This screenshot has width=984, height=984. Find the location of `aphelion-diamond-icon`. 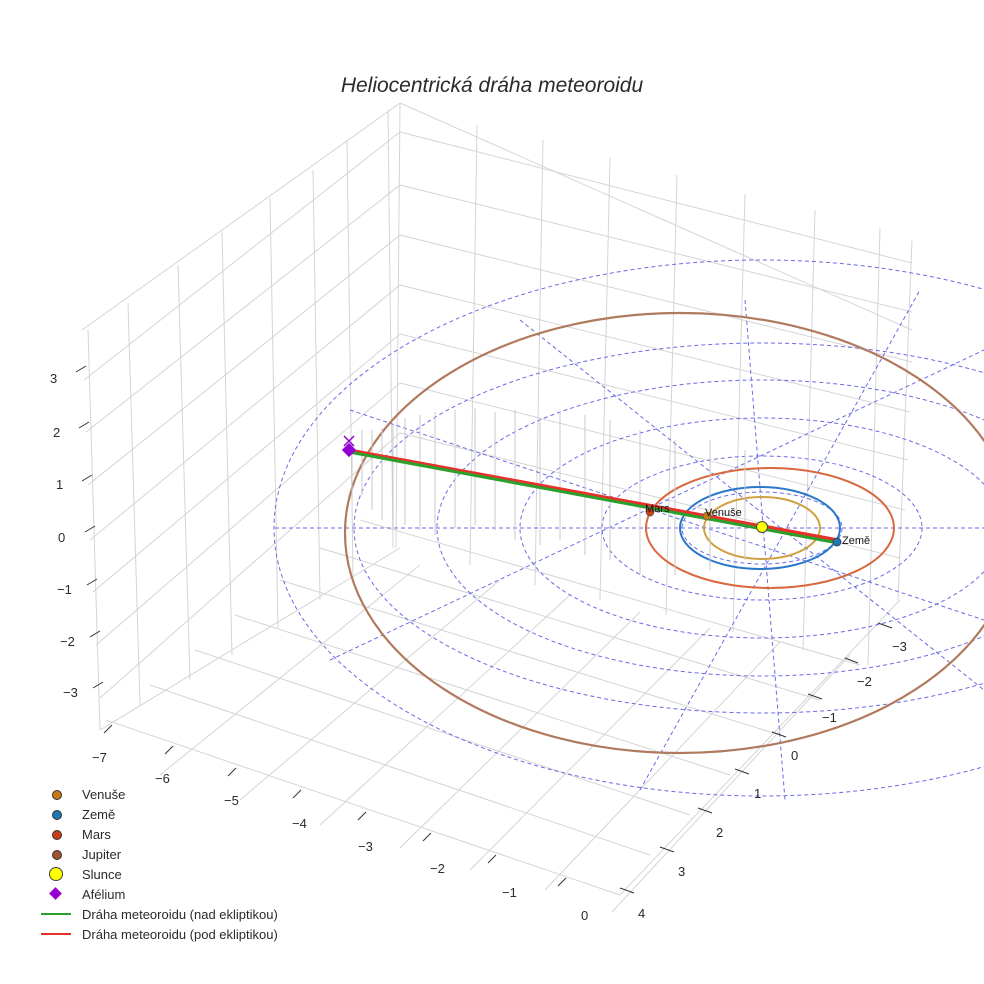

aphelion-diamond-icon is located at coordinates (55, 893).